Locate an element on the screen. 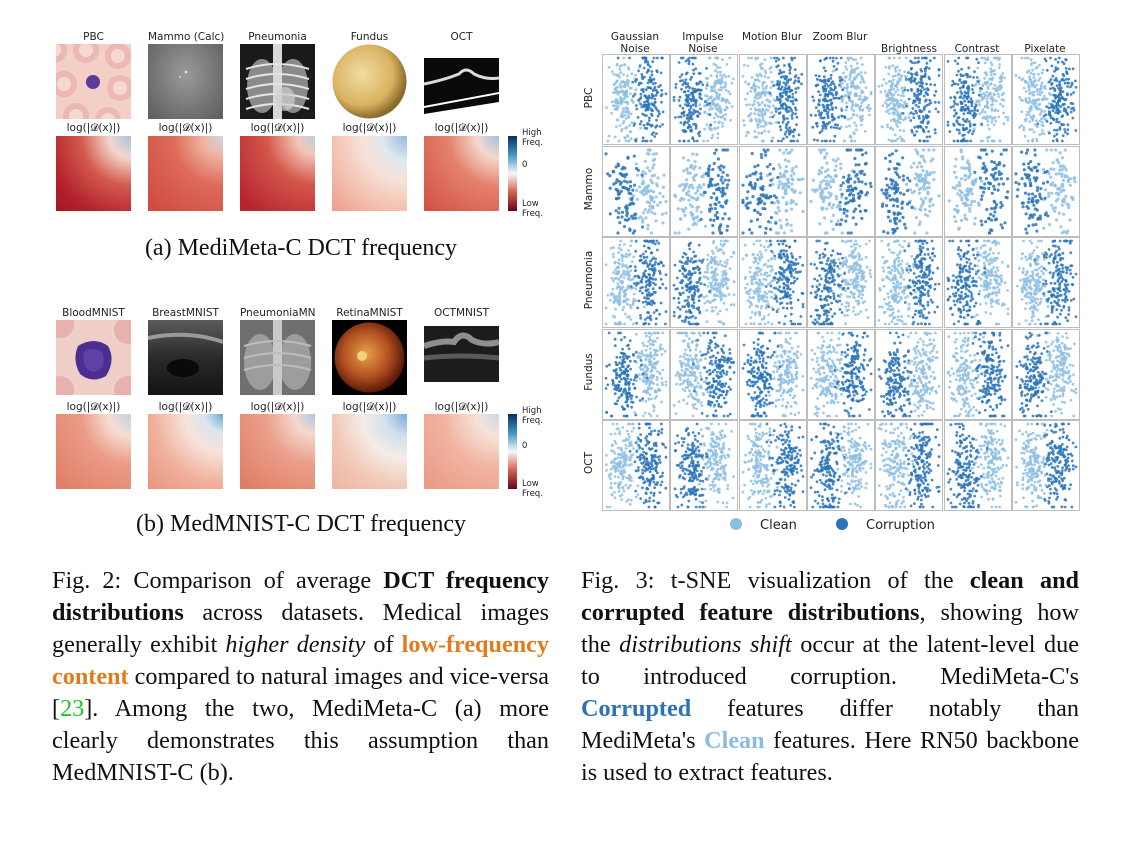 The image size is (1133, 856). fig2a-colorbar-low: Low Freq. is located at coordinates (532, 209).